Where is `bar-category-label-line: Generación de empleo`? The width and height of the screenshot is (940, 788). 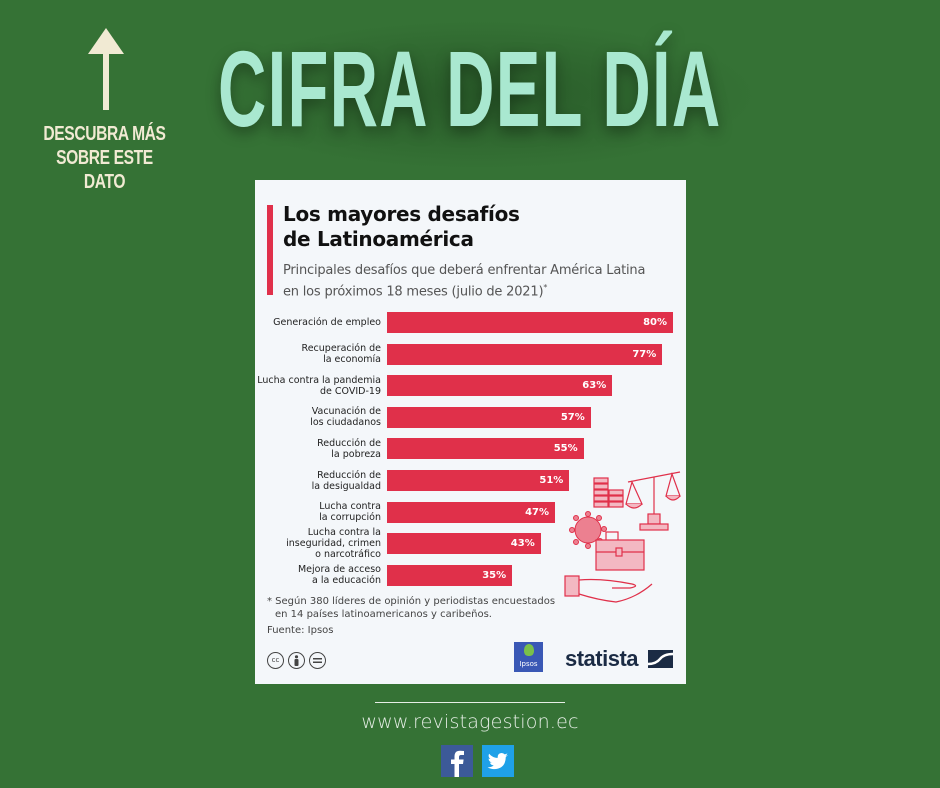 bar-category-label-line: Generación de empleo is located at coordinates (327, 322).